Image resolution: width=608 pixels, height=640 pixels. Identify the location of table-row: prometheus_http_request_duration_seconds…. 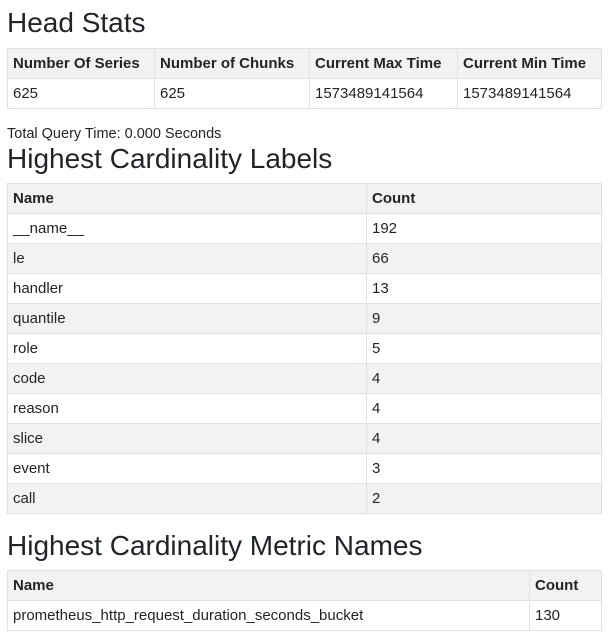
(304, 615).